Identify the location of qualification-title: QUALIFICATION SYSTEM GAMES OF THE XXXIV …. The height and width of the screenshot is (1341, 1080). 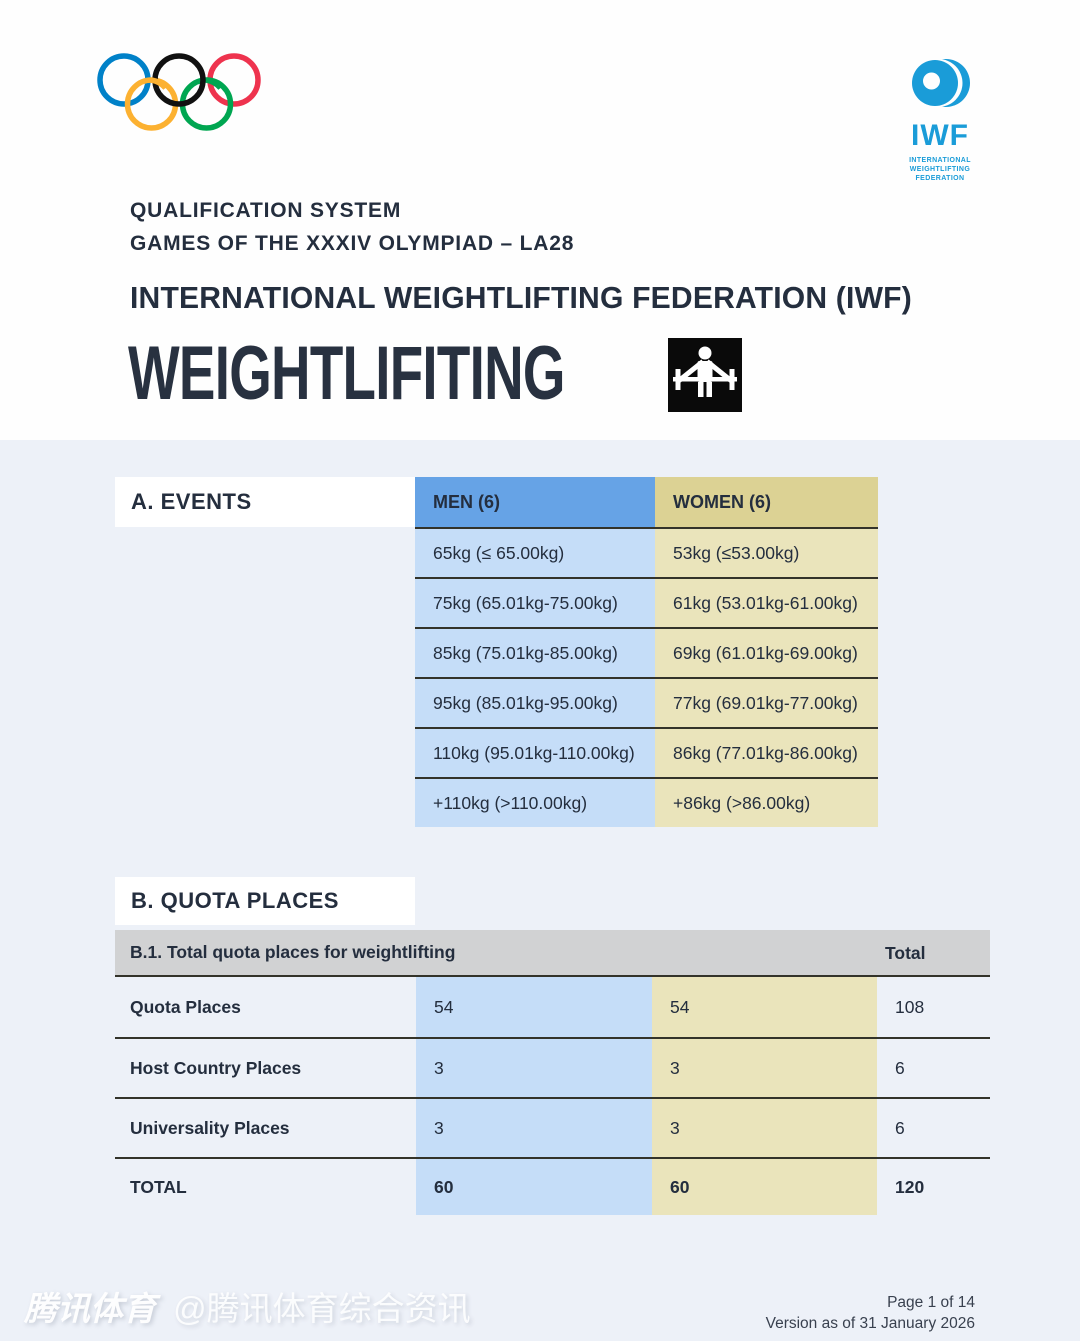
(352, 227).